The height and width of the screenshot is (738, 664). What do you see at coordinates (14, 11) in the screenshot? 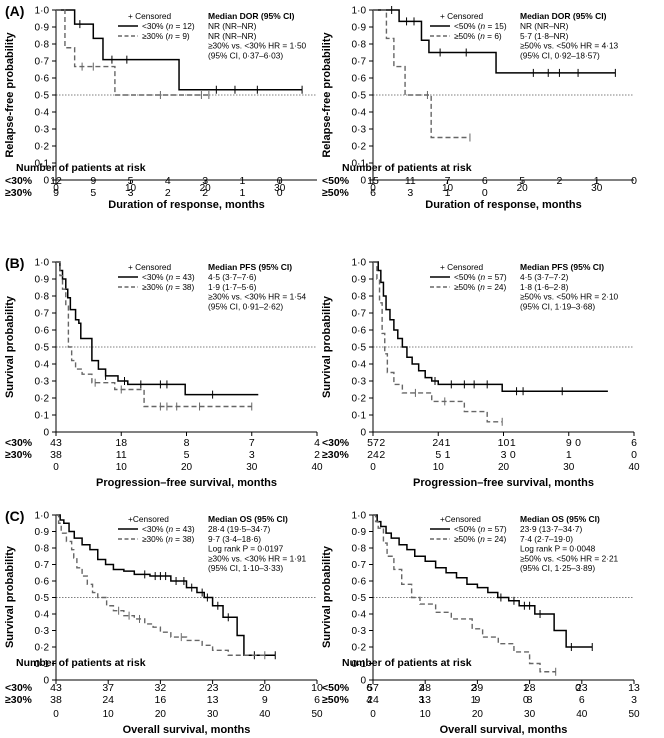
I see `panel-label: (A)` at bounding box center [14, 11].